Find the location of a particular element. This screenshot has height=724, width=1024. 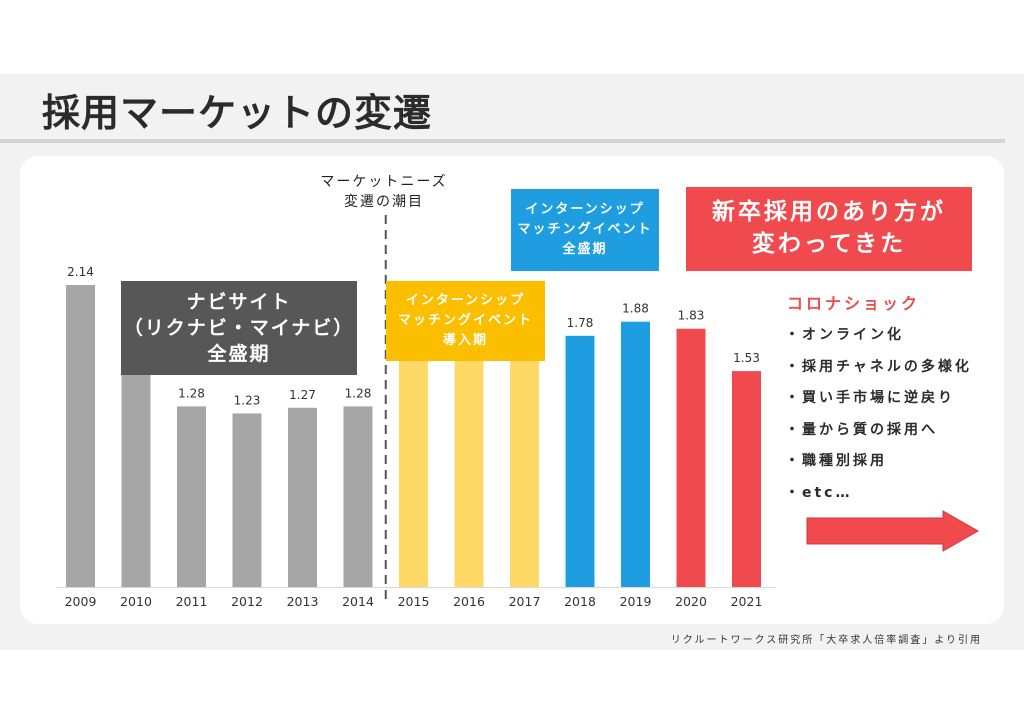

title-divider is located at coordinates (502, 141).